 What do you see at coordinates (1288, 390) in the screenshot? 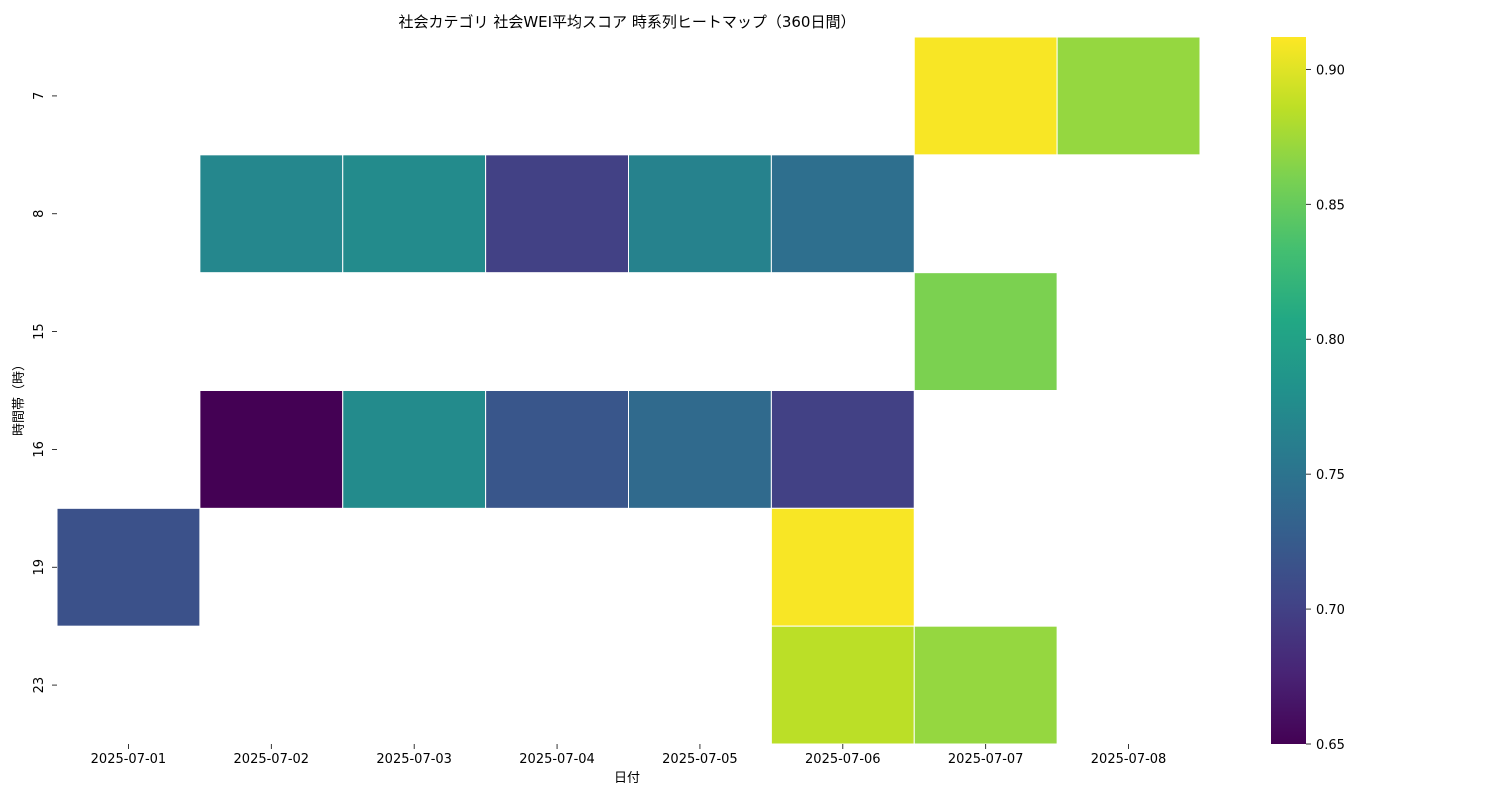
I see `colorbar` at bounding box center [1288, 390].